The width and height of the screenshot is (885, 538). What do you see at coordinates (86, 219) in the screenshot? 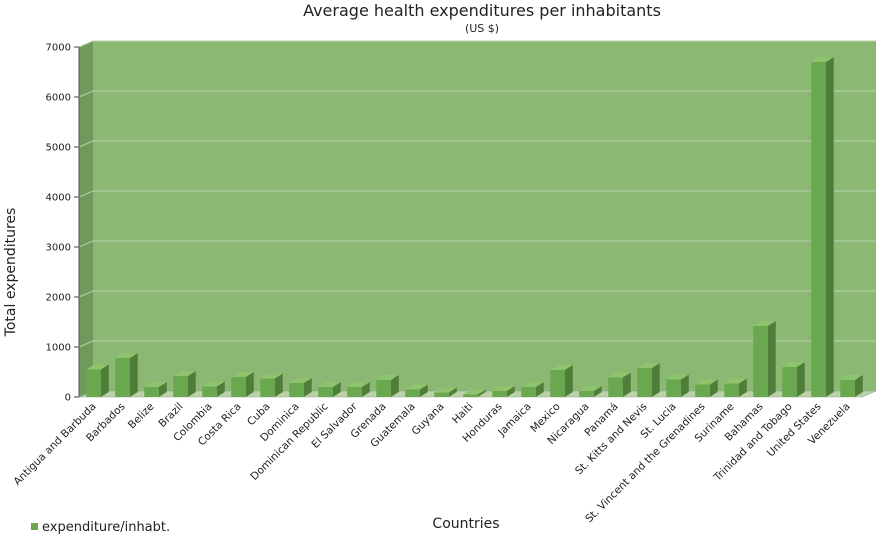
I see `plot-side-wall` at bounding box center [86, 219].